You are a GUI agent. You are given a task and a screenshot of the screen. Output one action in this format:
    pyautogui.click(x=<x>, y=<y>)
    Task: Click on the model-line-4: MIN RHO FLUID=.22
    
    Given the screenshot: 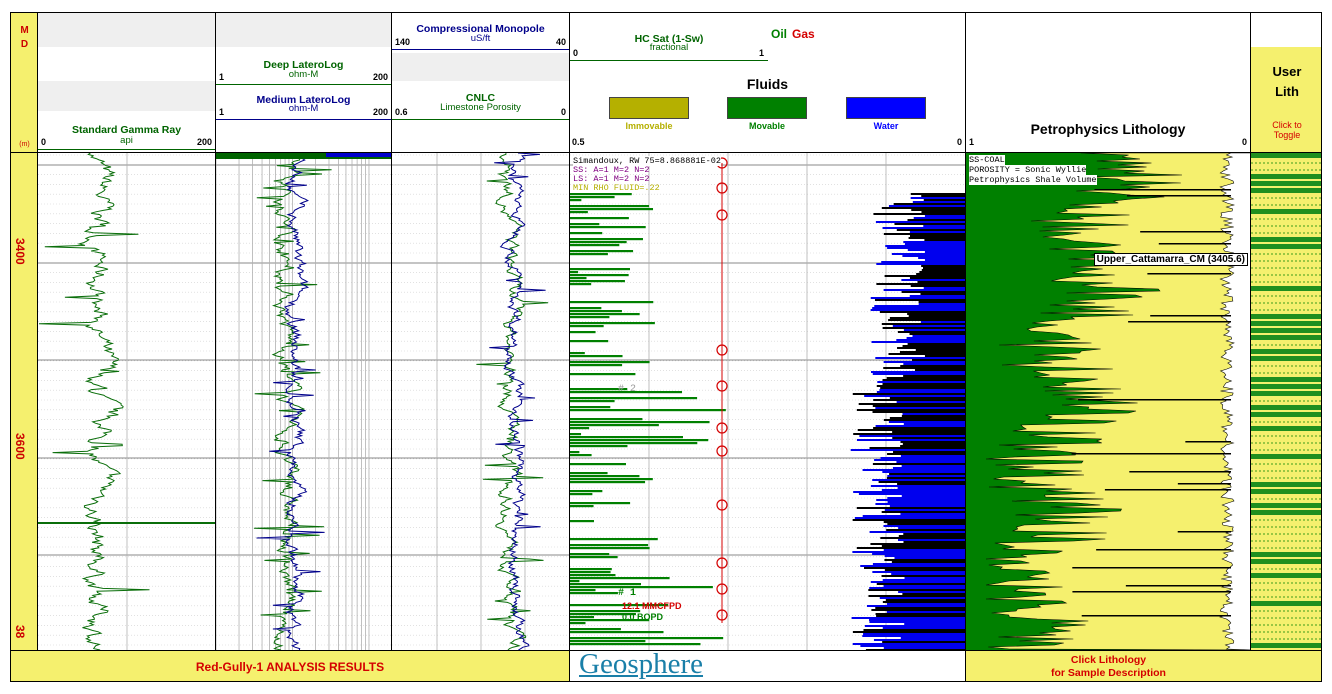 What is the action you would take?
    pyautogui.click(x=616, y=188)
    